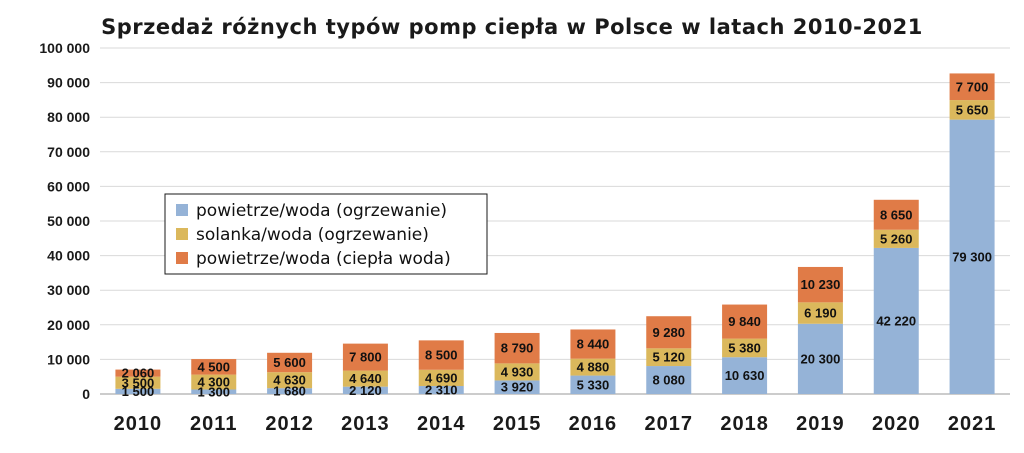 The image size is (1024, 453). What do you see at coordinates (365, 424) in the screenshot?
I see `x-tick-label: 2013` at bounding box center [365, 424].